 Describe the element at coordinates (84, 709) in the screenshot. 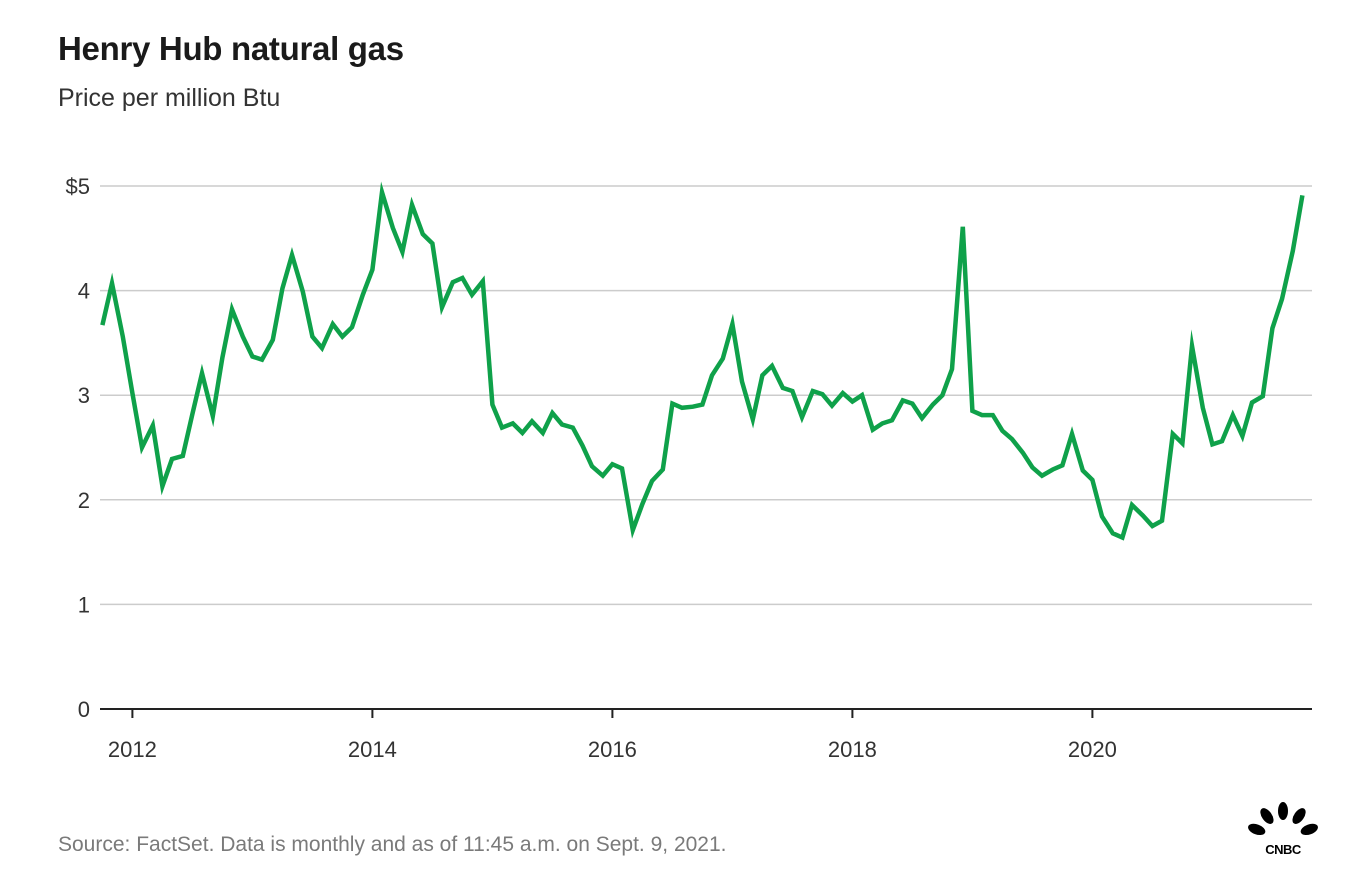

I see `y-tick-label: 0` at that location.